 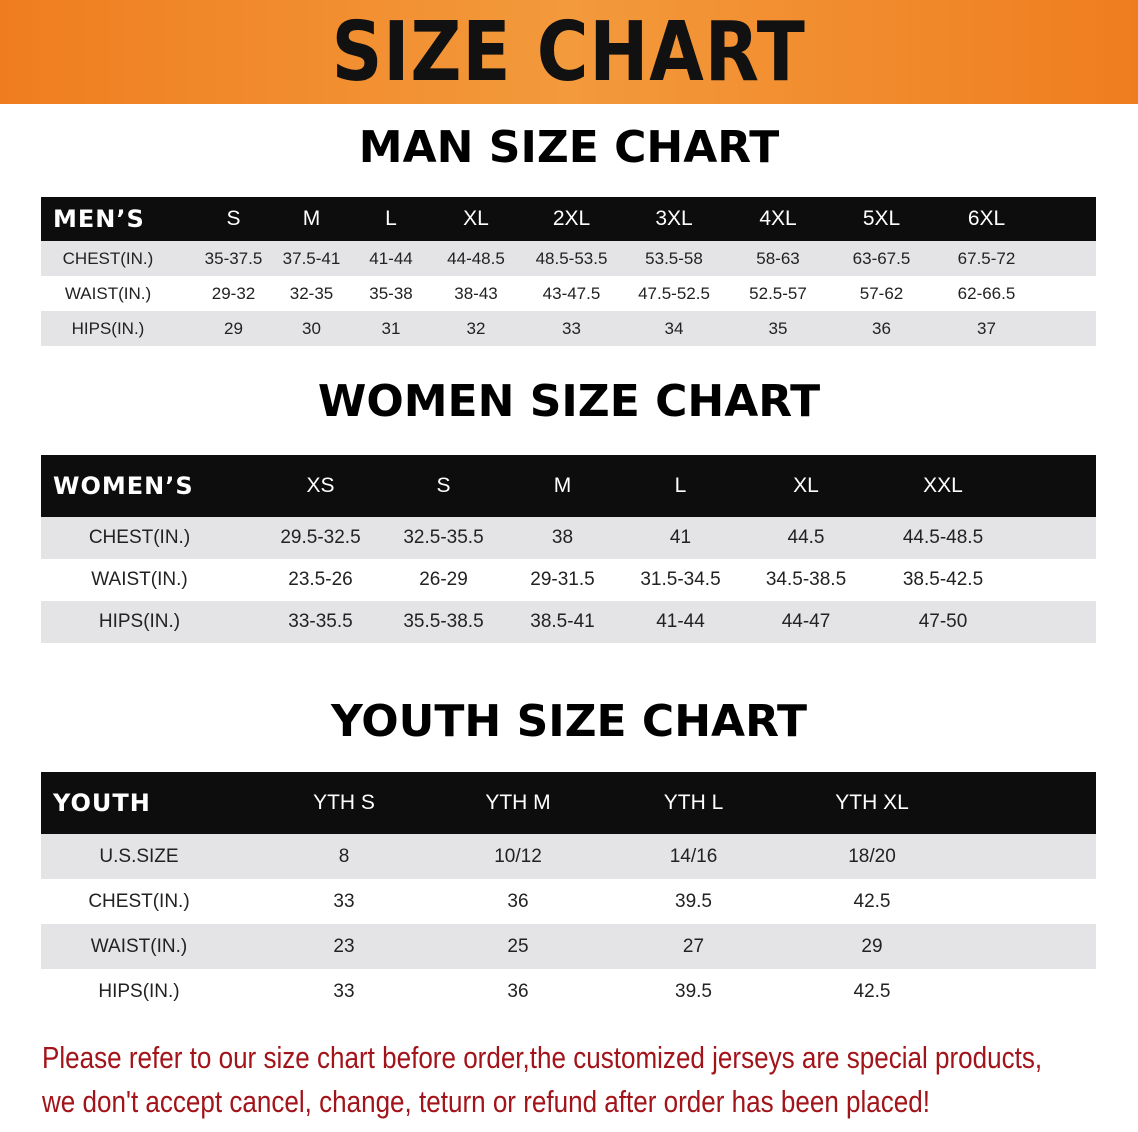 What do you see at coordinates (569, 147) in the screenshot?
I see `men-section-title: MAN SIZE CHART` at bounding box center [569, 147].